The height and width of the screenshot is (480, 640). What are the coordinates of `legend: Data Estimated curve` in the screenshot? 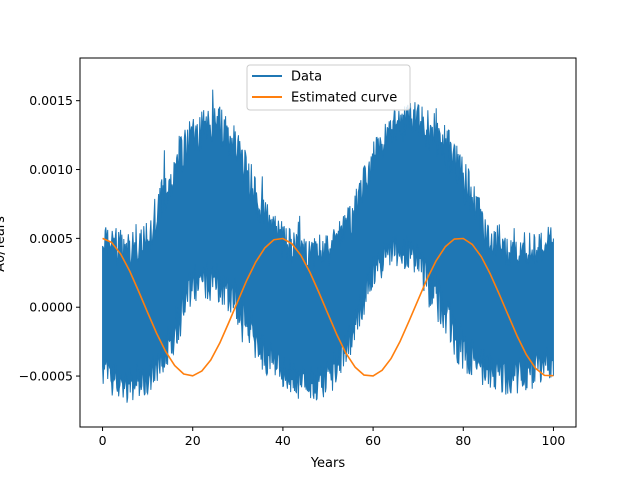 It's located at (328, 87).